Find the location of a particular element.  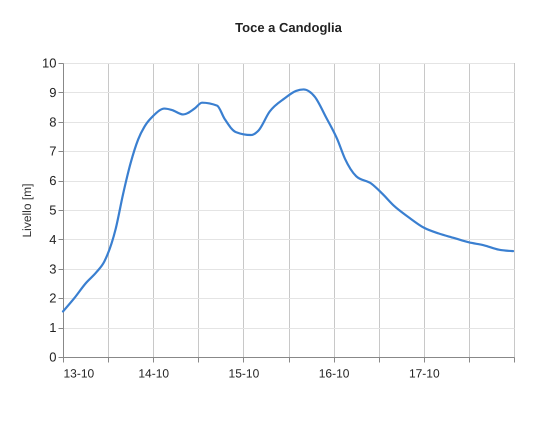

x-tick-label: 17-10 is located at coordinates (424, 373).